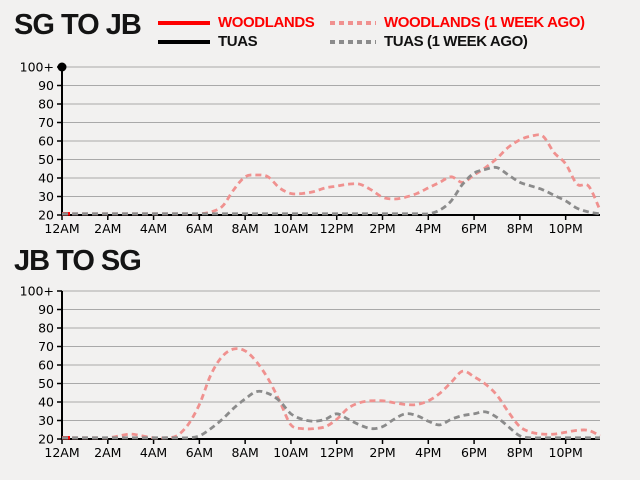  Describe the element at coordinates (78, 25) in the screenshot. I see `chart-title-sg-to-jb: SG TO JB` at that location.